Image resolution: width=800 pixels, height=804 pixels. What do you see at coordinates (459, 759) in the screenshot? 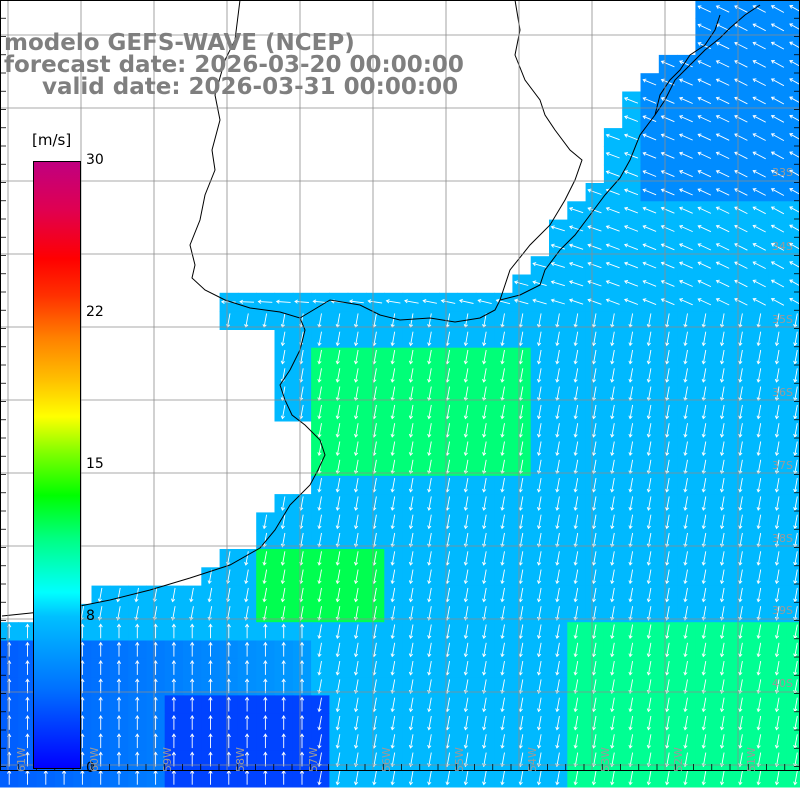
I see `lon-label: 55W` at bounding box center [459, 759].